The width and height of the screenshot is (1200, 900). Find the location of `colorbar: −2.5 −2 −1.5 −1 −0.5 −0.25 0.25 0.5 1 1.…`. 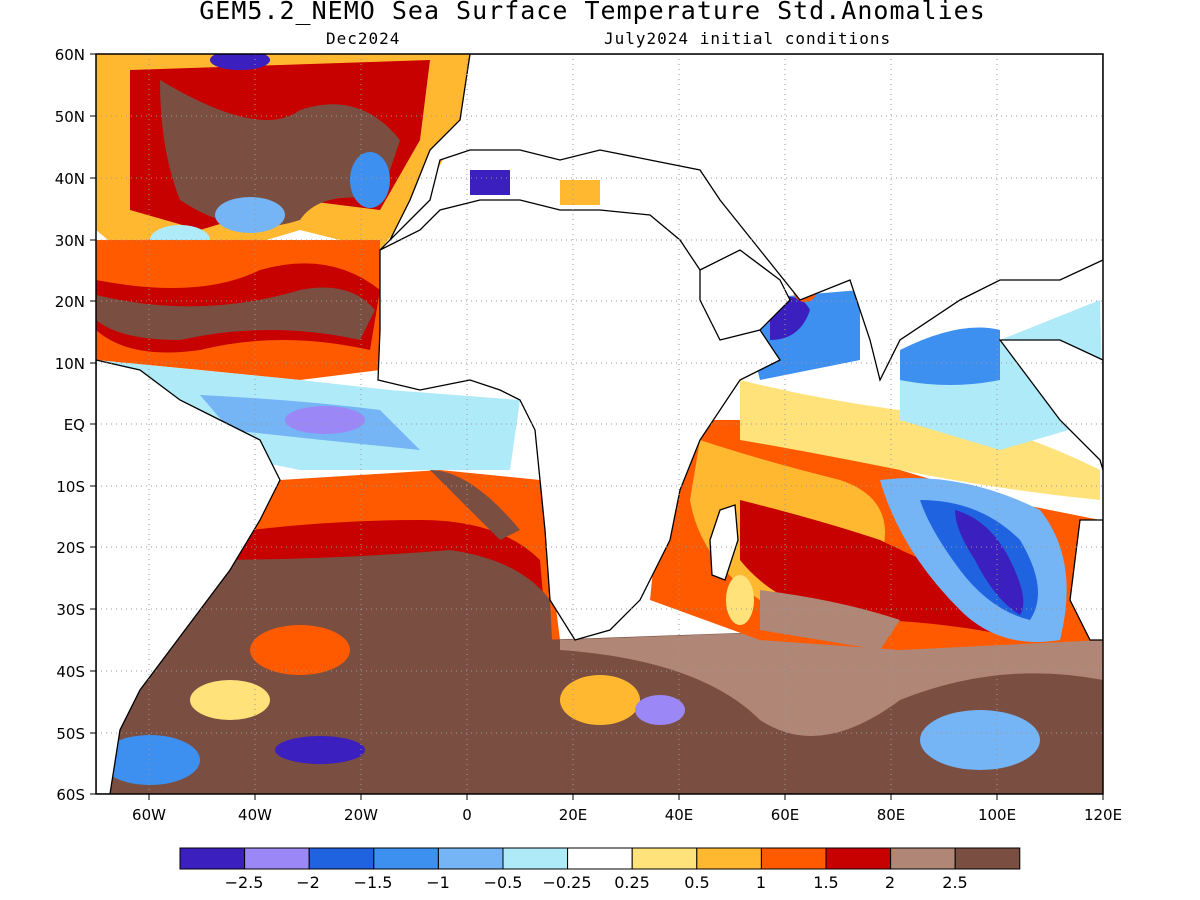

colorbar: −2.5 −2 −1.5 −1 −0.5 −0.25 0.25 0.5 1 1.… is located at coordinates (600, 869).